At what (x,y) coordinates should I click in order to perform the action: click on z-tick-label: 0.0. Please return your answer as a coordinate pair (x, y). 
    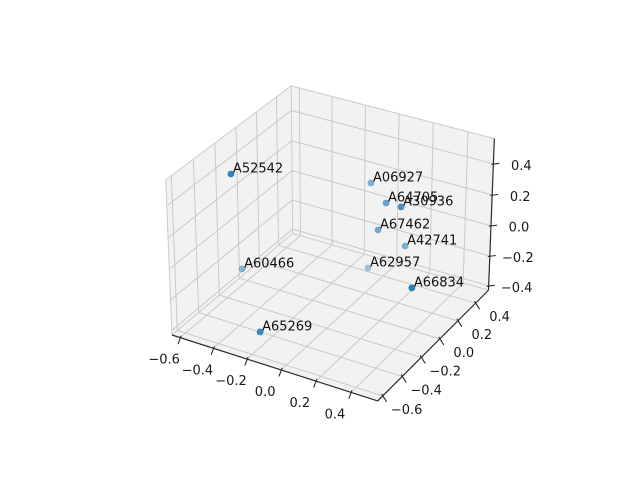
    Looking at the image, I should click on (519, 228).